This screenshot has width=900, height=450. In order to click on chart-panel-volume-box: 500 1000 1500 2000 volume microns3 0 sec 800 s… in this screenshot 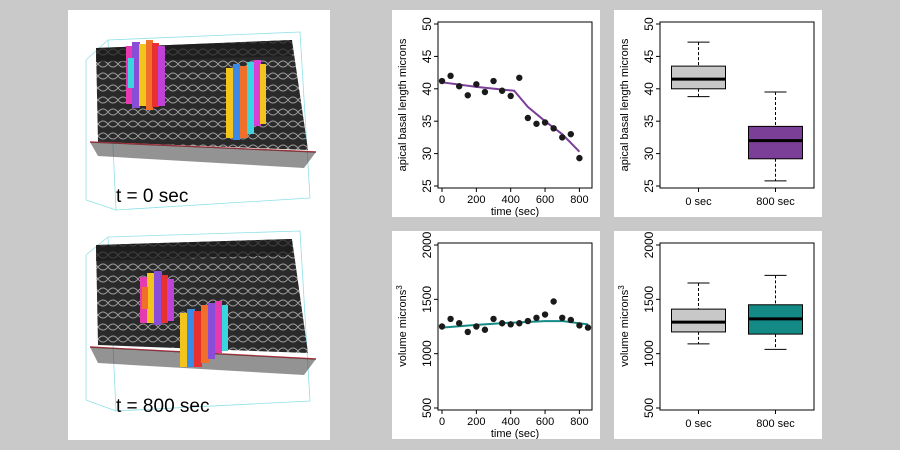, I will do `click(718, 335)`.